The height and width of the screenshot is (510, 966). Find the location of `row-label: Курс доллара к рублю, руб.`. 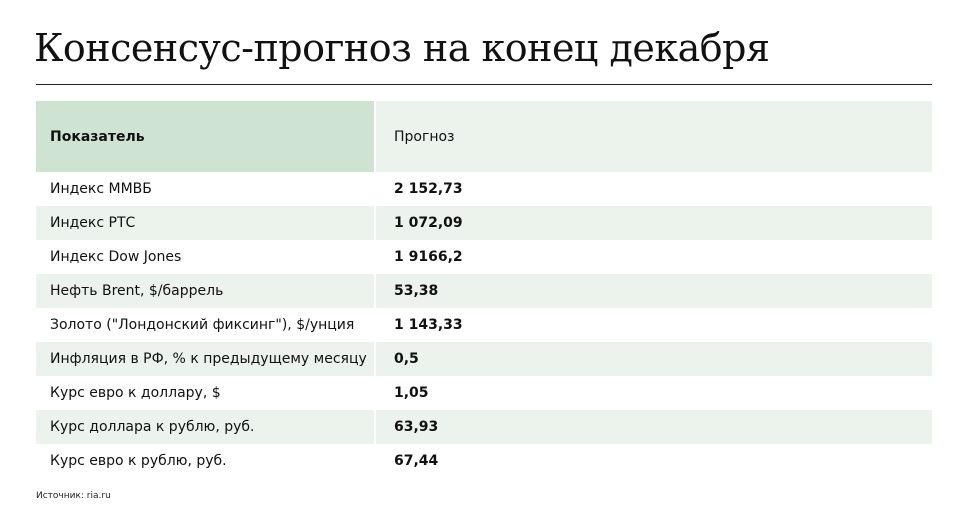

row-label: Курс доллара к рублю, руб. is located at coordinates (206, 427).